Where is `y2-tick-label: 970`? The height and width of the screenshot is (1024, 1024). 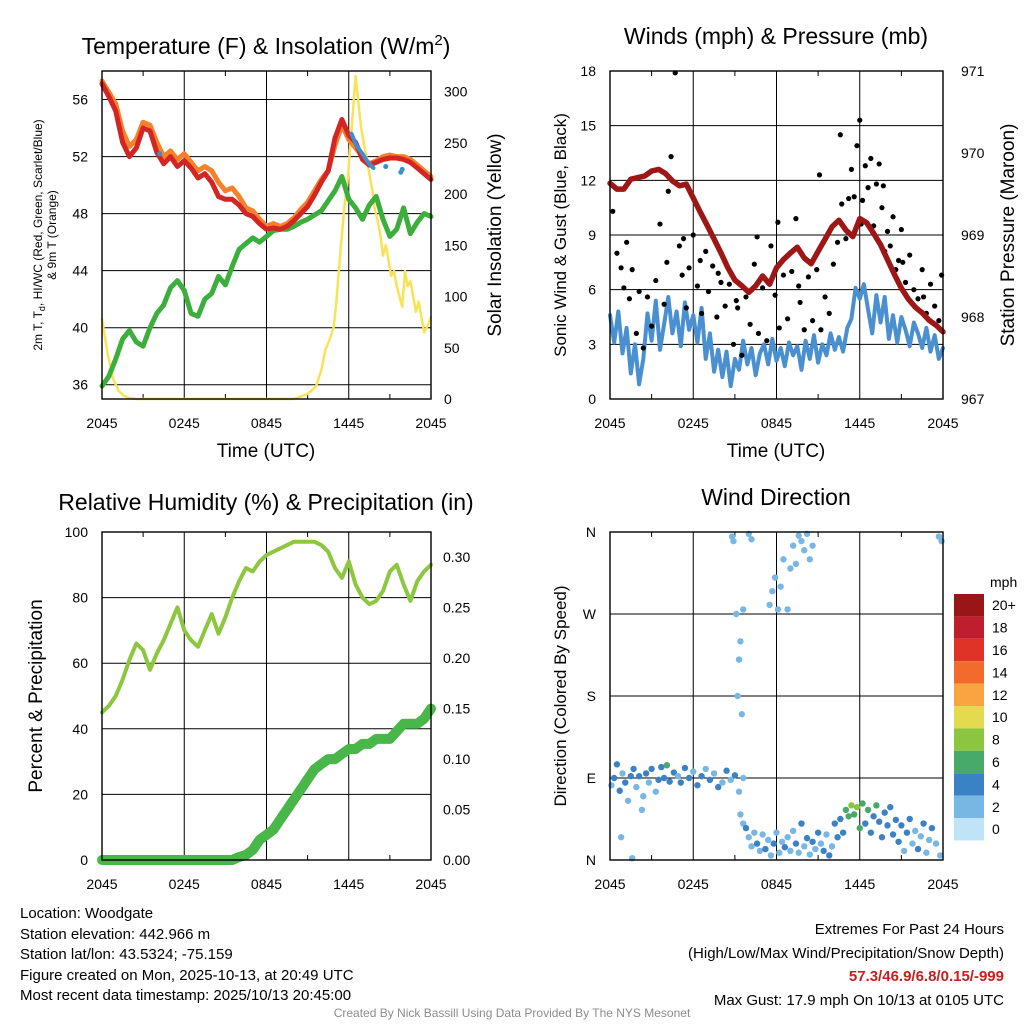
y2-tick-label: 970 is located at coordinates (973, 153).